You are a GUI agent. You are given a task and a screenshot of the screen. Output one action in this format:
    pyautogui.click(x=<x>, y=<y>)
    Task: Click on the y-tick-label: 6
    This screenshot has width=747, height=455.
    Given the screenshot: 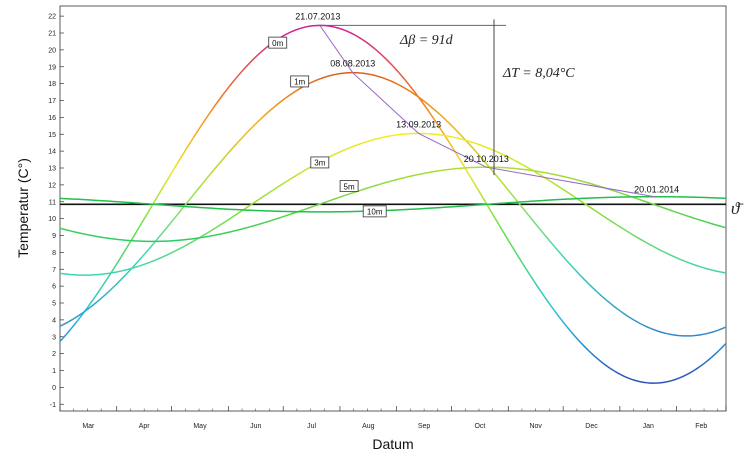 What is the action you would take?
    pyautogui.click(x=54, y=287)
    